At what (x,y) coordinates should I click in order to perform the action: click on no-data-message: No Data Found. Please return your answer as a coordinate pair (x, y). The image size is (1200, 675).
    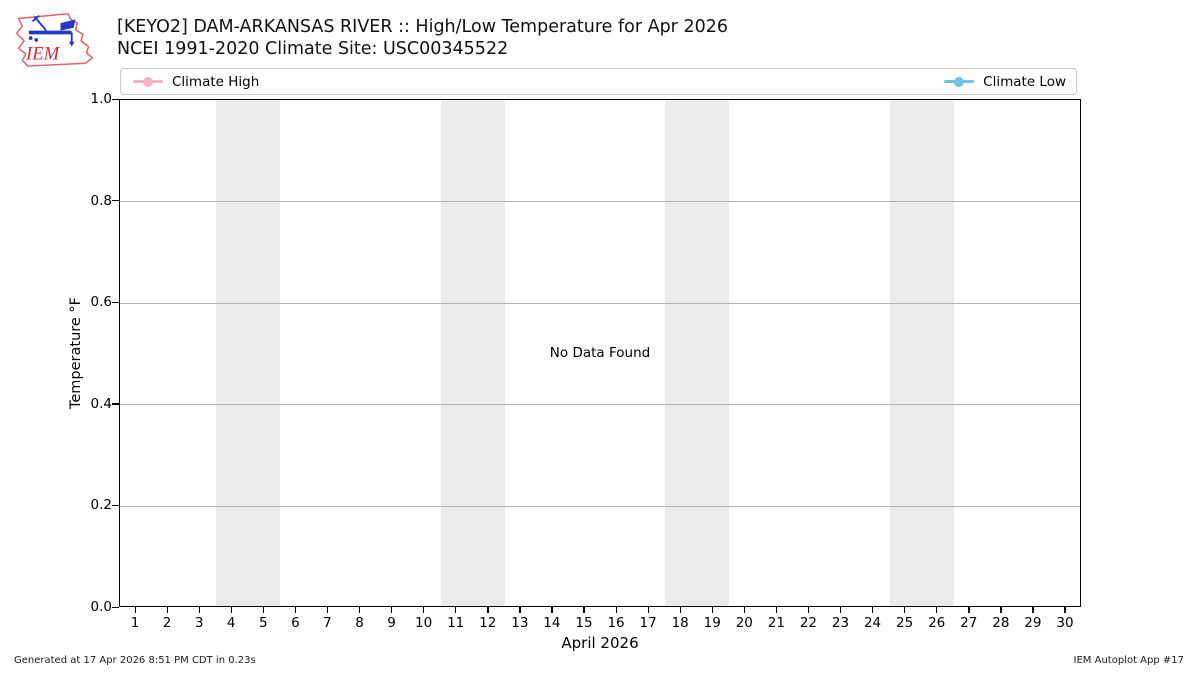
    Looking at the image, I should click on (600, 353).